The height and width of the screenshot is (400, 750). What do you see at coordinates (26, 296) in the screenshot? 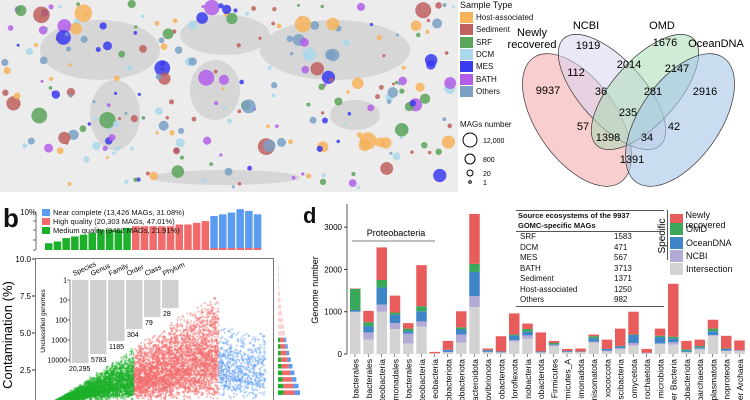
I see `y-tick-label: 7.5` at bounding box center [26, 296].